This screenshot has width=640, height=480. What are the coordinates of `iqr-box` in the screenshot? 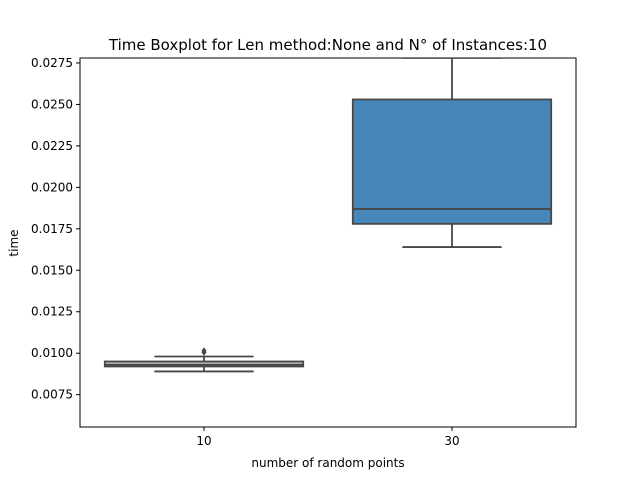 It's located at (452, 161).